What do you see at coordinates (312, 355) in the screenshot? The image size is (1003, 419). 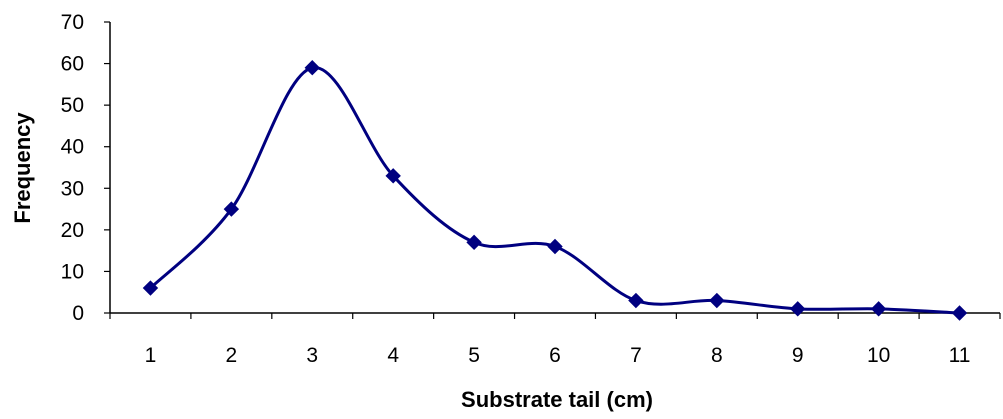 I see `x-tick-label: 3` at bounding box center [312, 355].